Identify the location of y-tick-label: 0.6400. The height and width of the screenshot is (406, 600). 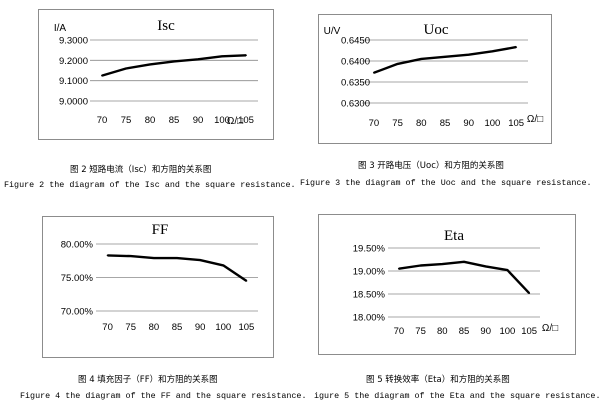
(355, 62).